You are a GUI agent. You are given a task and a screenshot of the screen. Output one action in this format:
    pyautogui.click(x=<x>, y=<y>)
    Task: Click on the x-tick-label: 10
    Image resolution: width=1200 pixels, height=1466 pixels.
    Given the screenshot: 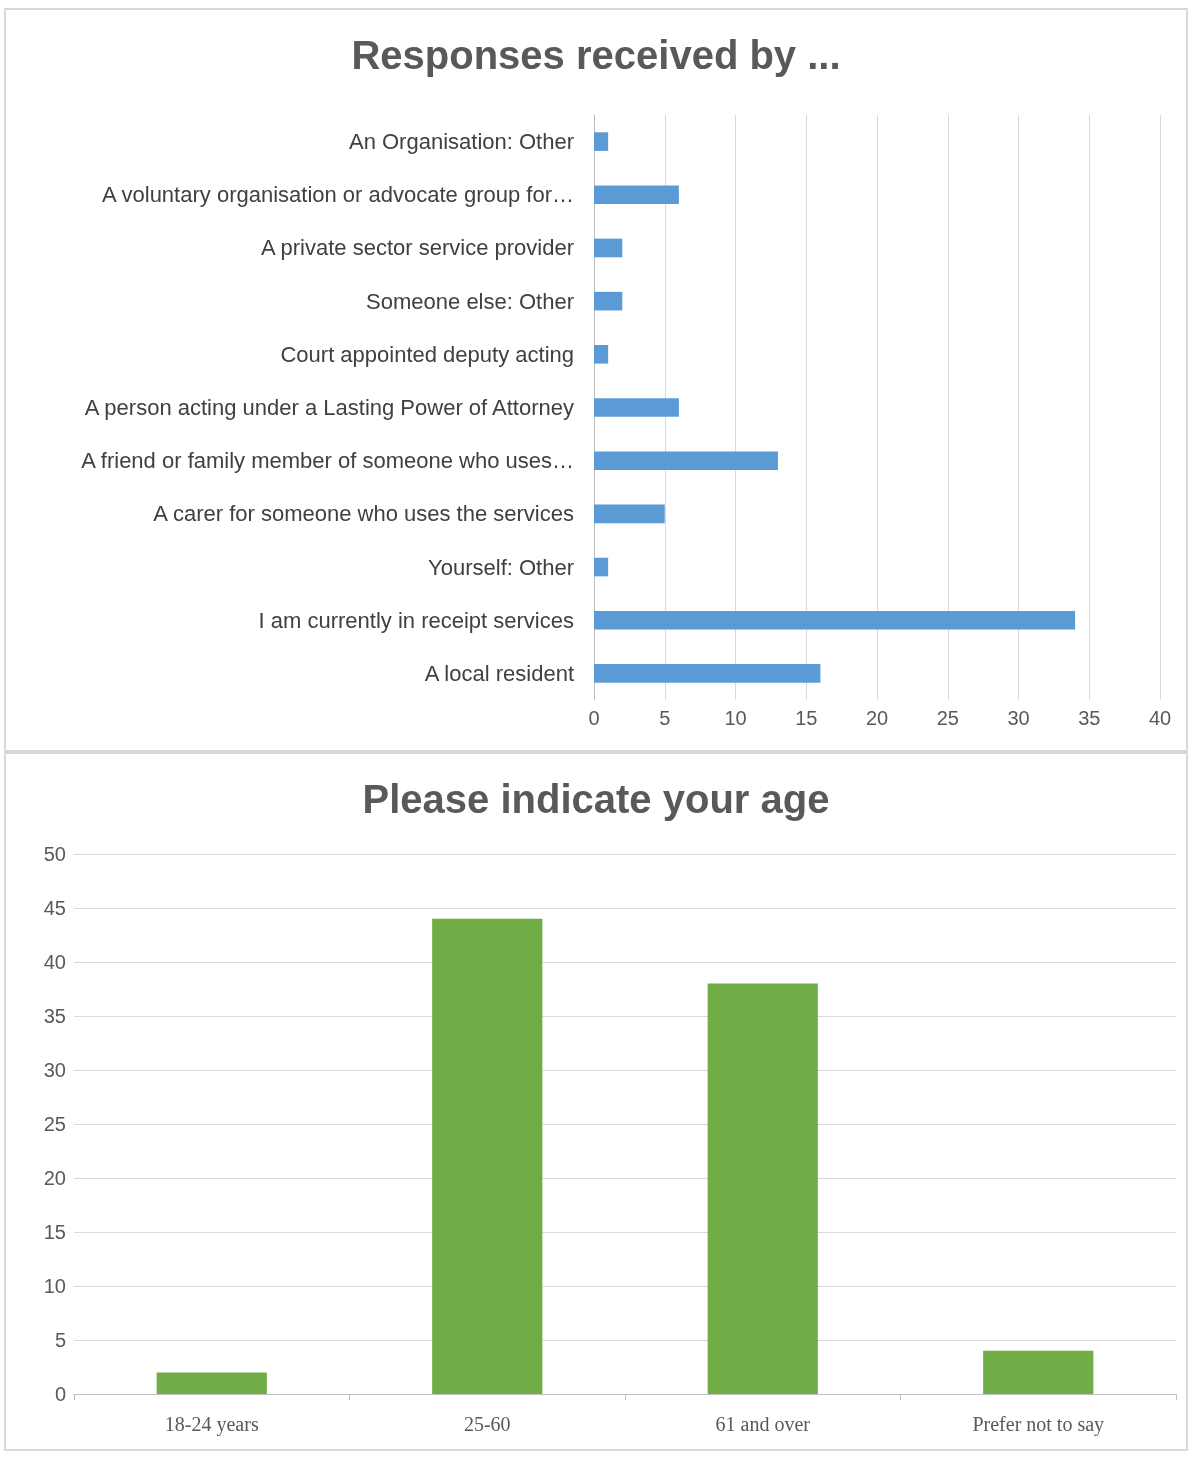 What is the action you would take?
    pyautogui.click(x=735, y=718)
    